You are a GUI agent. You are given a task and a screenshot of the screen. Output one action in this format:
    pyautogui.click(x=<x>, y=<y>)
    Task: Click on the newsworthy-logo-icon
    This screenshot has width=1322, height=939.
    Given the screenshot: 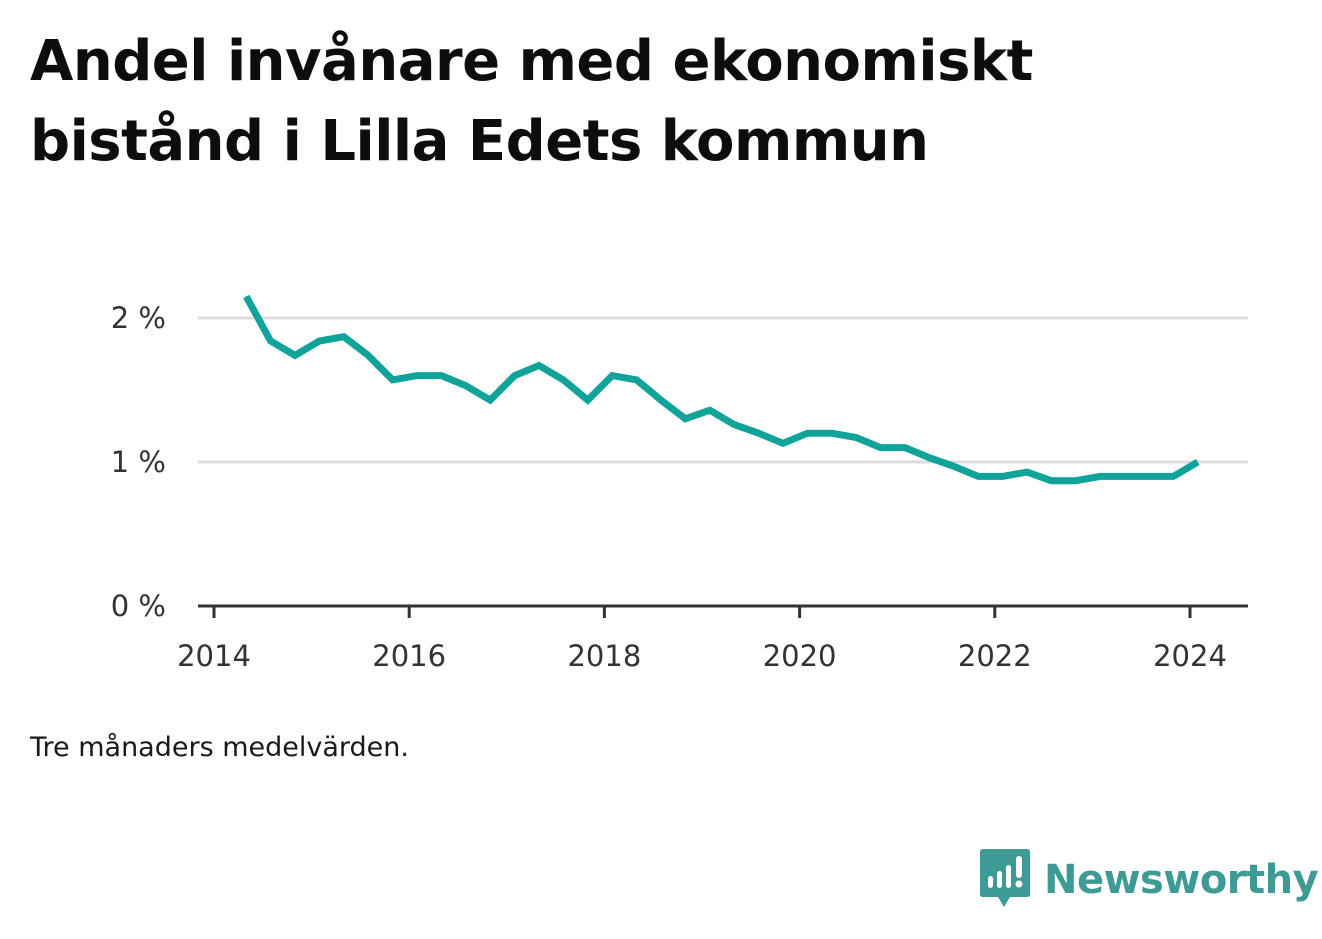 What is the action you would take?
    pyautogui.click(x=1005, y=878)
    